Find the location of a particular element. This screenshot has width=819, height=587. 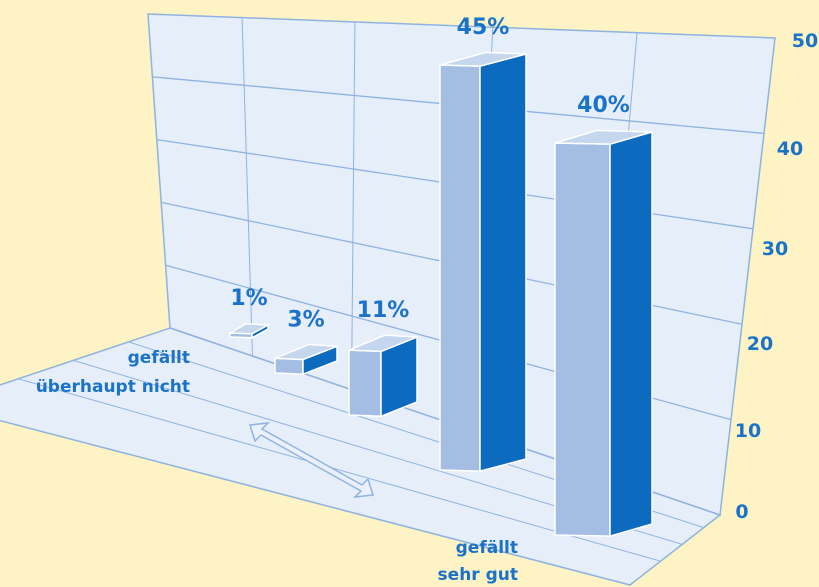

y-tick-label: 50 is located at coordinates (805, 41).